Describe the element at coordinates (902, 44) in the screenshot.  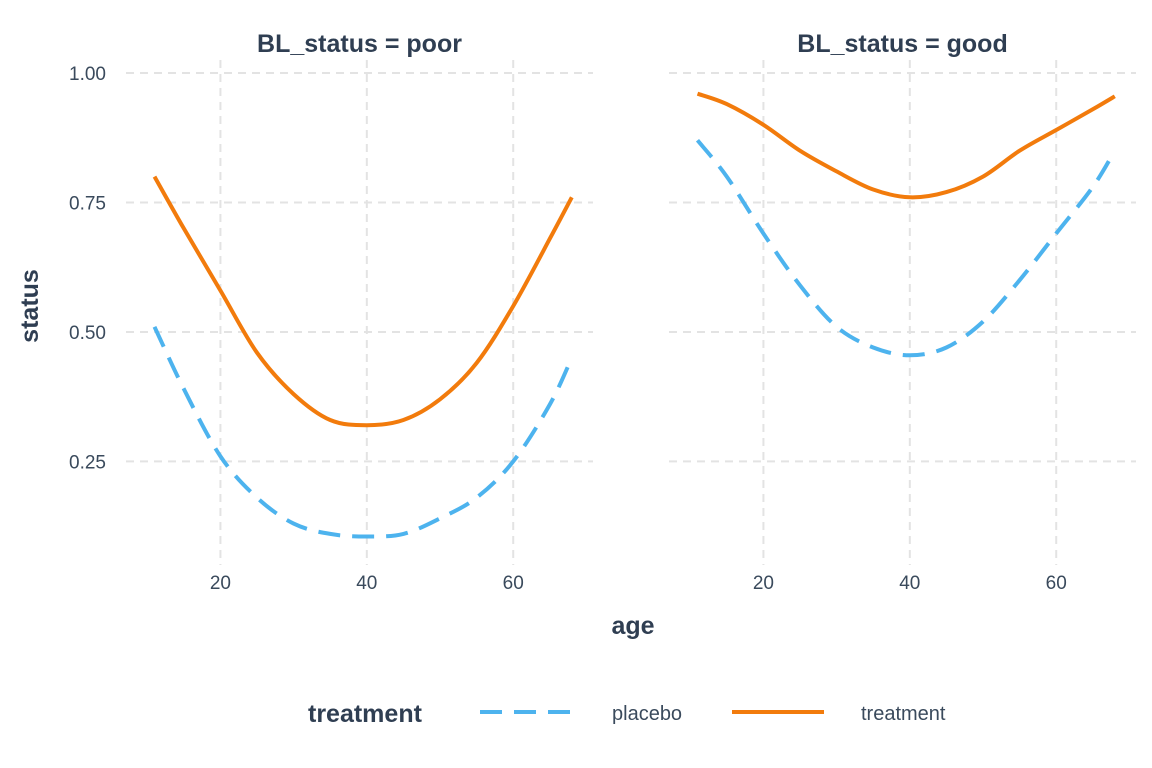
I see `panel-title: BL_status = good` at that location.